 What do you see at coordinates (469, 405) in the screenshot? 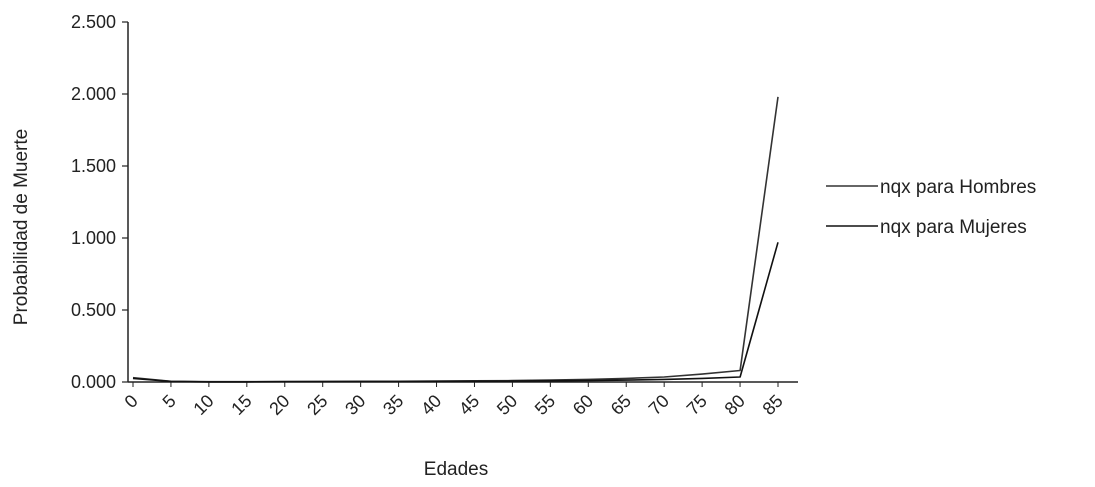
I see `x-tick-label: 45` at bounding box center [469, 405].